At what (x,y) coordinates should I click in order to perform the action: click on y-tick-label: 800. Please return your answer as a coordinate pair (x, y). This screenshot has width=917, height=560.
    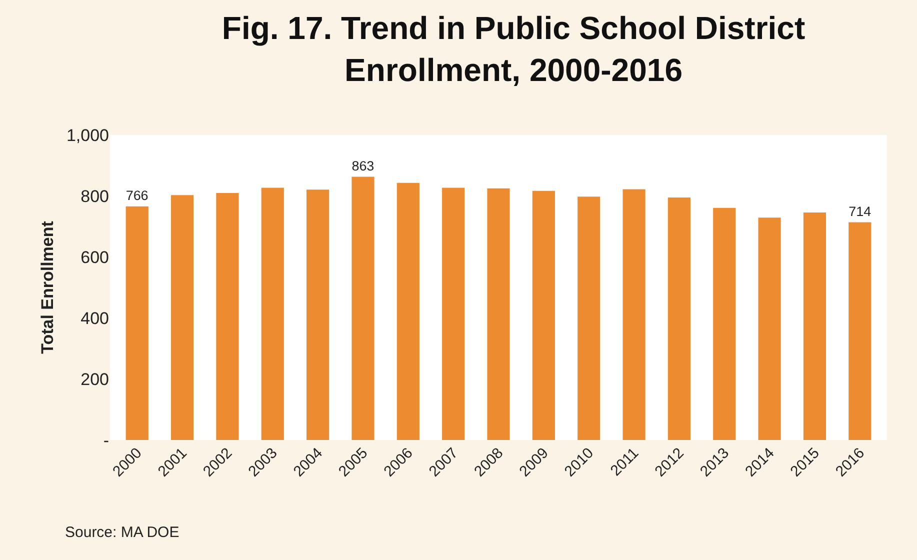
    Looking at the image, I should click on (94, 196).